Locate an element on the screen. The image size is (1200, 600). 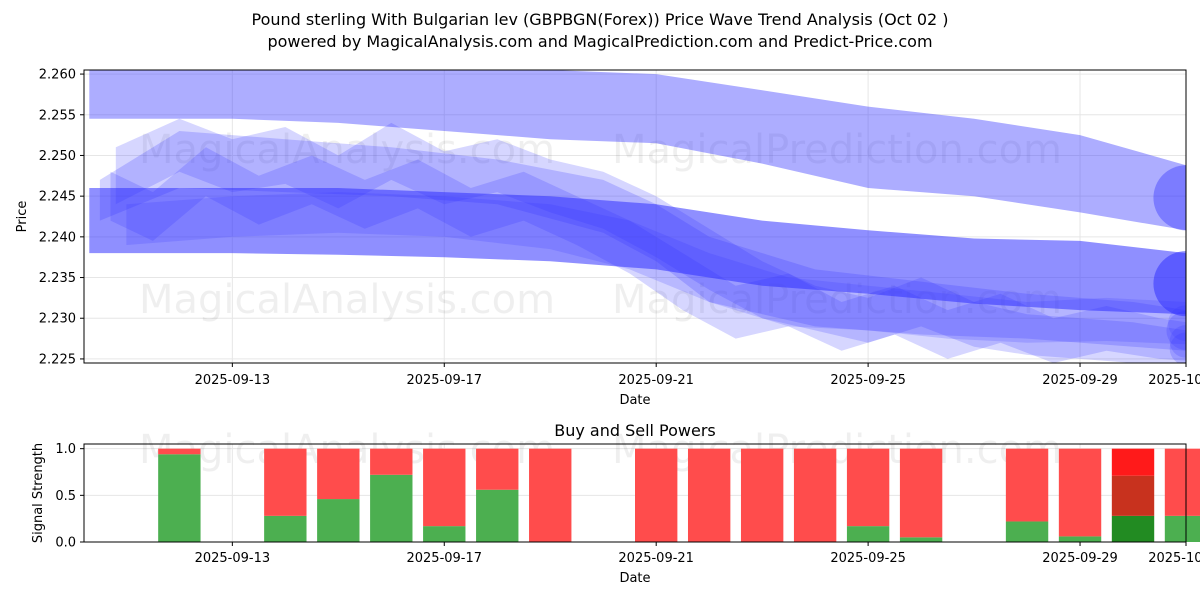
top-x-tick-label: 2025-09-29 is located at coordinates (1080, 380).